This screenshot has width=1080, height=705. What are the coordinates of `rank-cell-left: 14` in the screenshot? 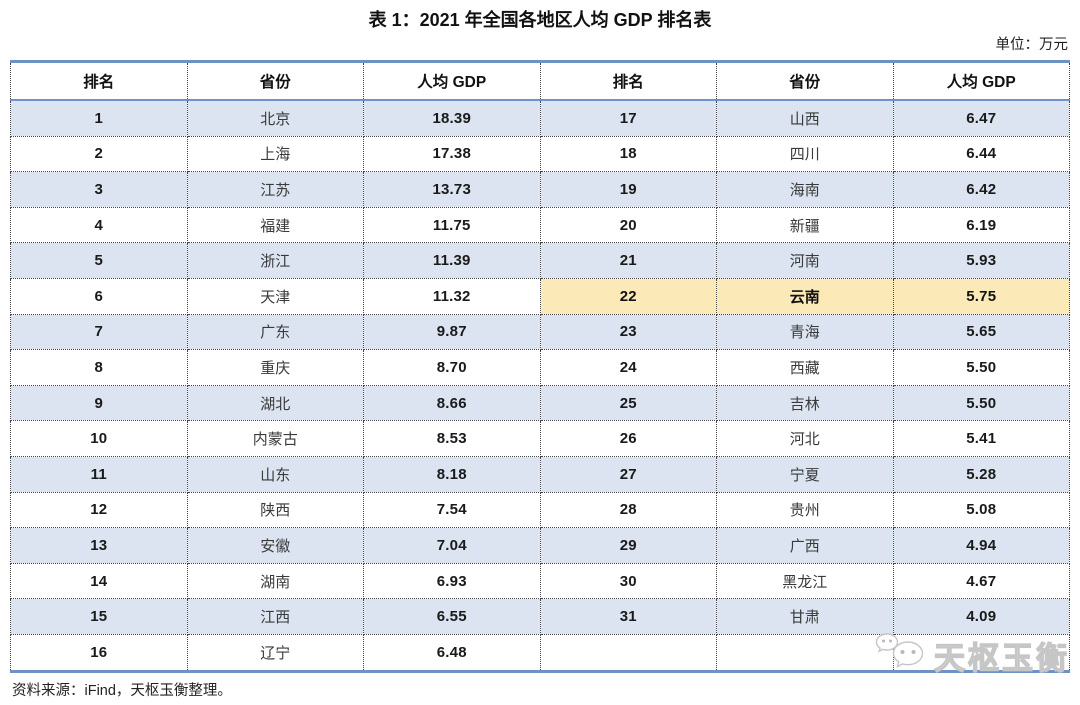 It's located at (99, 581).